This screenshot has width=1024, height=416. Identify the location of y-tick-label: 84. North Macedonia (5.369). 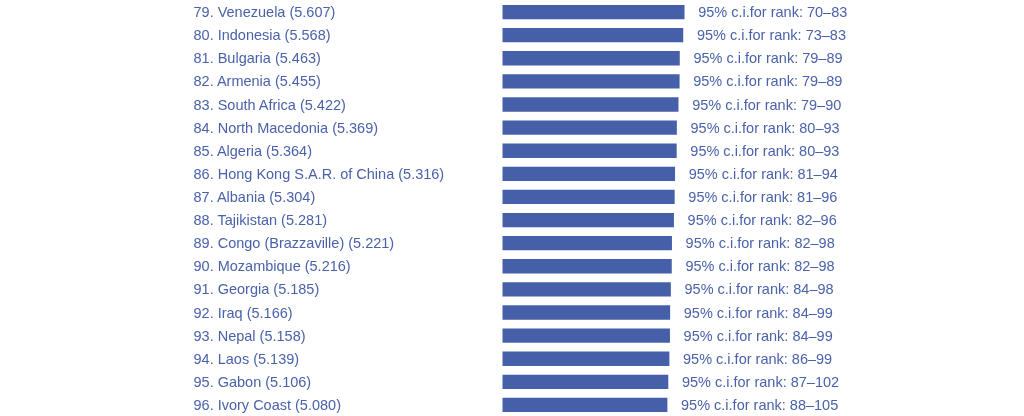
(286, 127).